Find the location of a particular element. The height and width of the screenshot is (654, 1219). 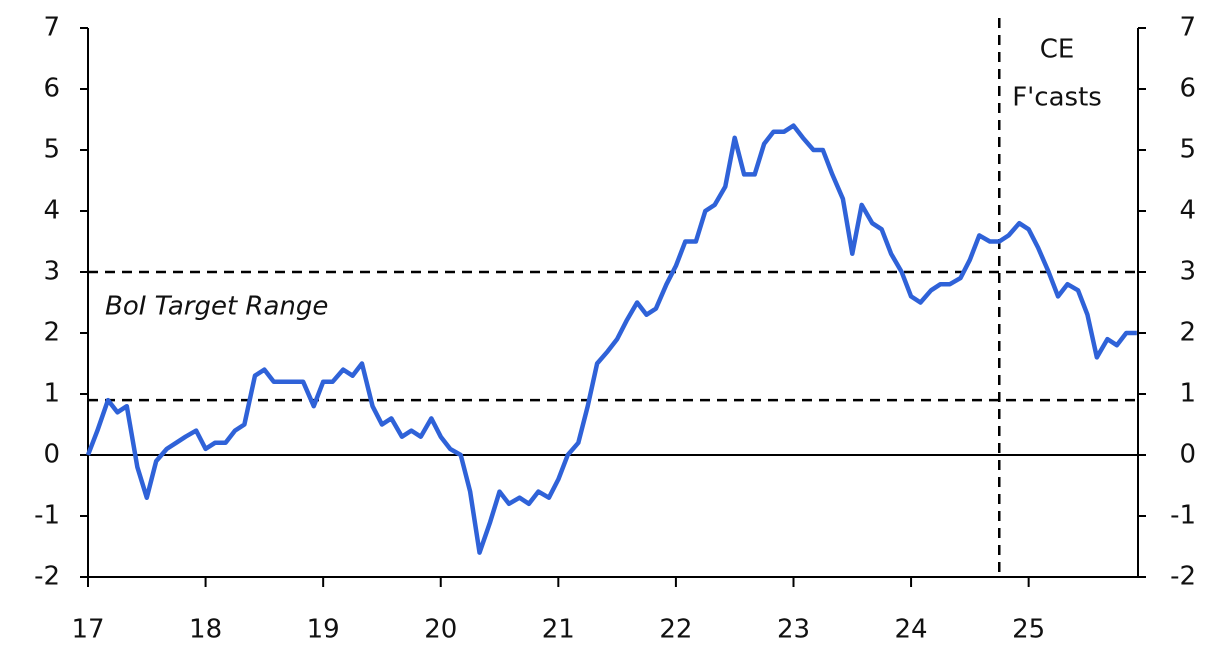

x-tick-label: 21 is located at coordinates (558, 630).